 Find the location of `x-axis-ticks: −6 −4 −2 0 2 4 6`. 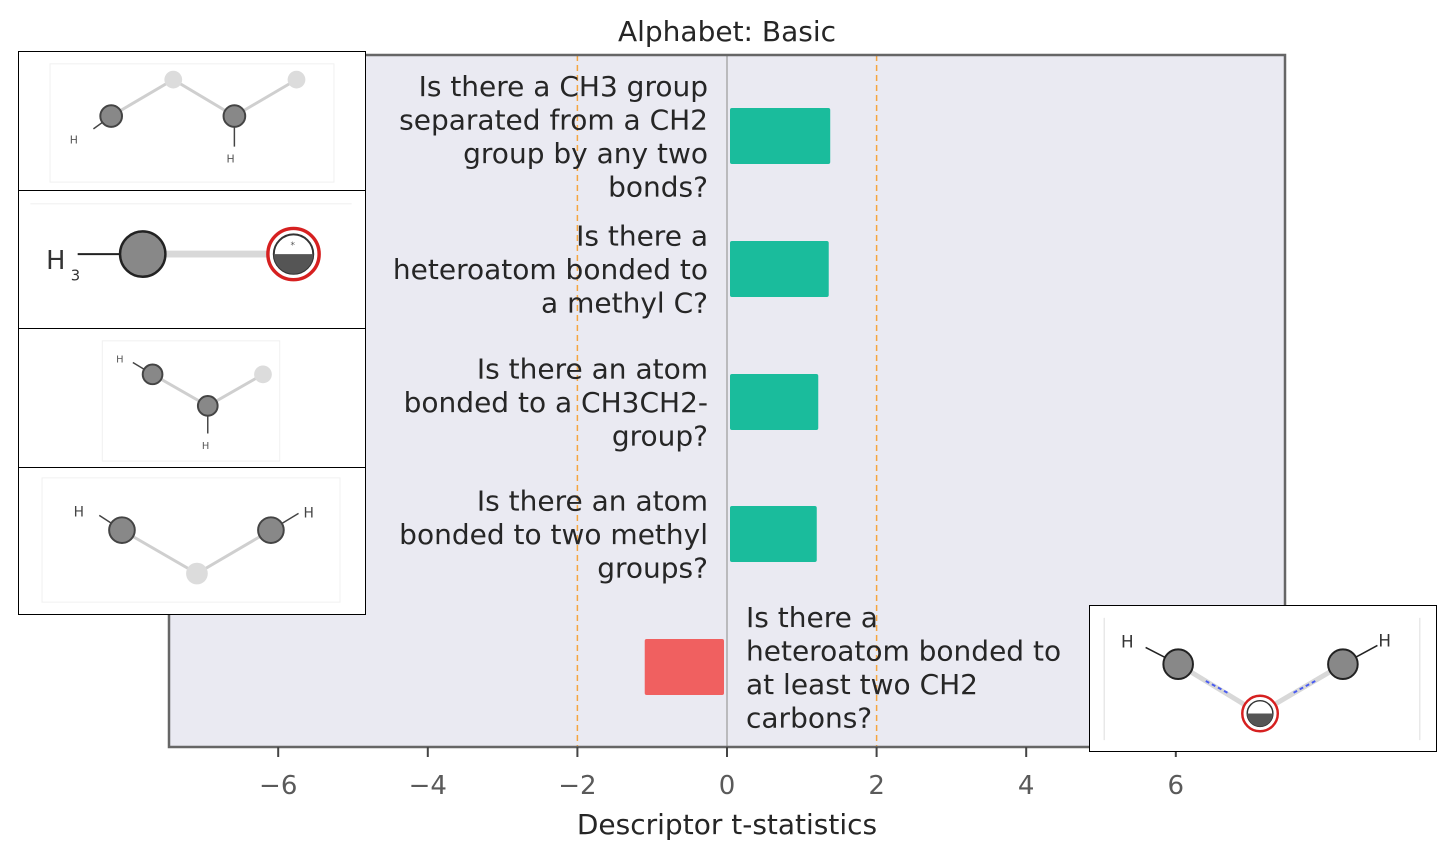

x-axis-ticks: −6 −4 −2 0 2 4 6 is located at coordinates (721, 774).